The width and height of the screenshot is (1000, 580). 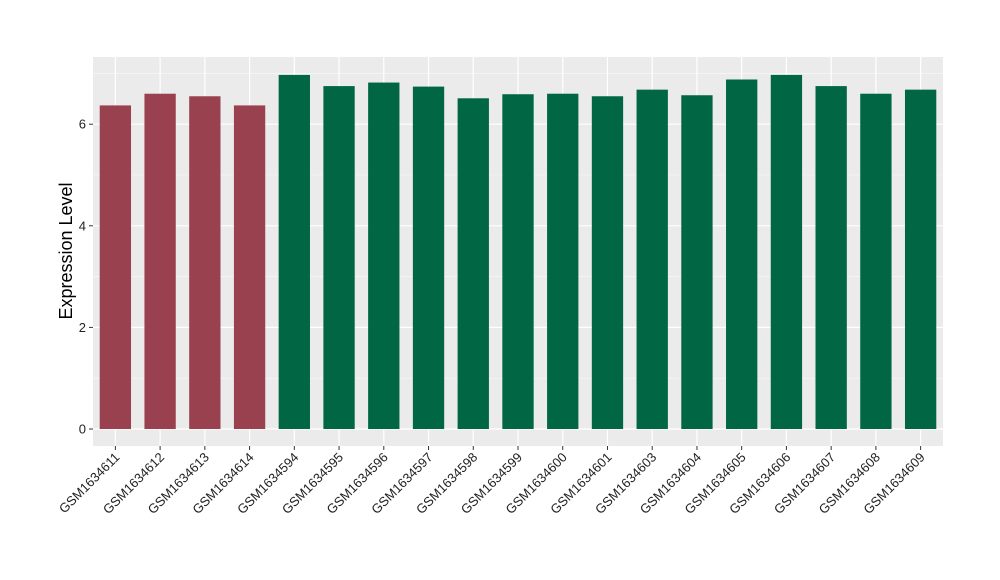 I want to click on y-tick-label: 6, so click(x=82, y=124).